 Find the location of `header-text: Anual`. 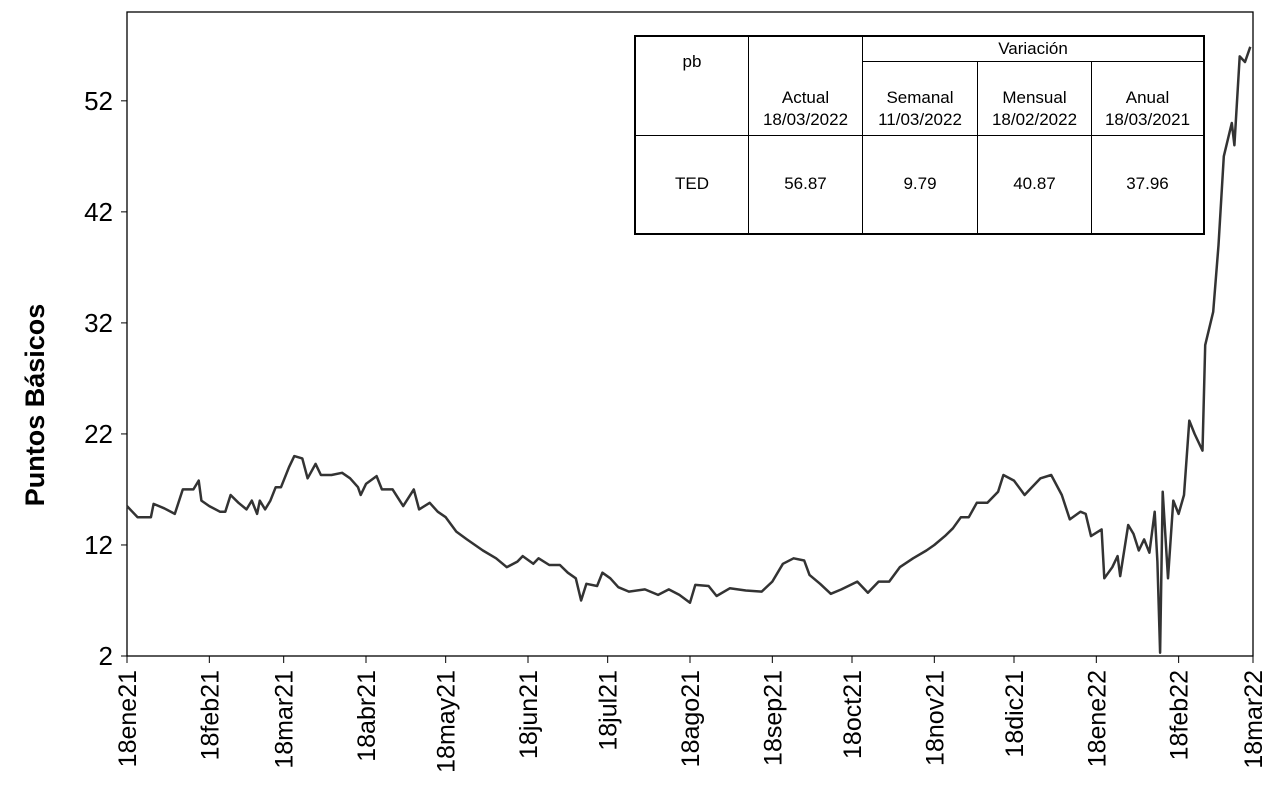

header-text: Anual is located at coordinates (1147, 97).